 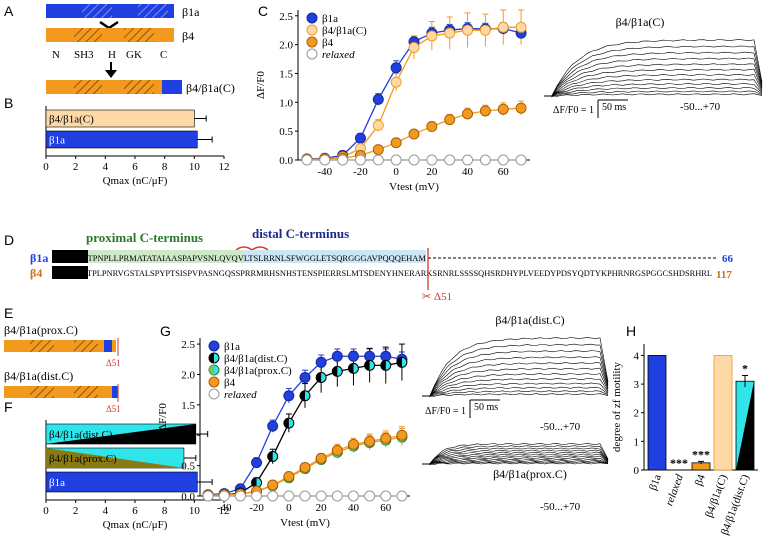 I want to click on panel-label-d: D, so click(x=9, y=240).